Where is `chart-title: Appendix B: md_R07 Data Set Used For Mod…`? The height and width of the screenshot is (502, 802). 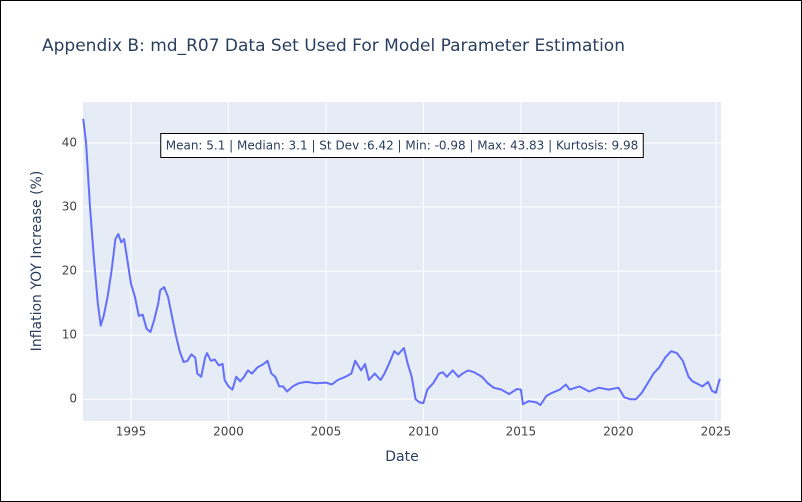 chart-title: Appendix B: md_R07 Data Set Used For Mod… is located at coordinates (333, 46).